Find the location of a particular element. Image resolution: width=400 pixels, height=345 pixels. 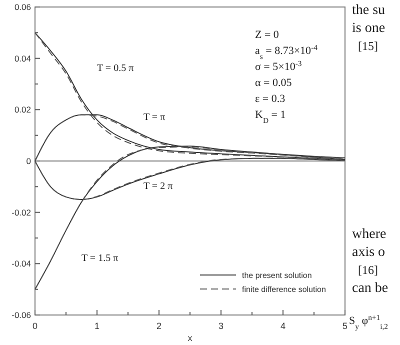

annotation: T = 1.5 π is located at coordinates (100, 258).